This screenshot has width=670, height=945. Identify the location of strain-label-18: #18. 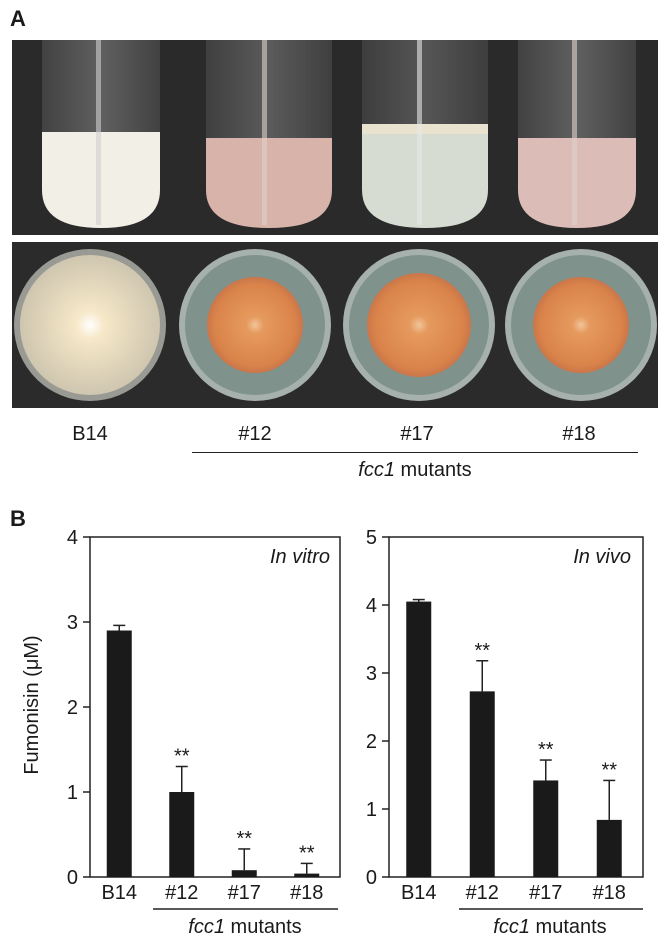
(579, 434).